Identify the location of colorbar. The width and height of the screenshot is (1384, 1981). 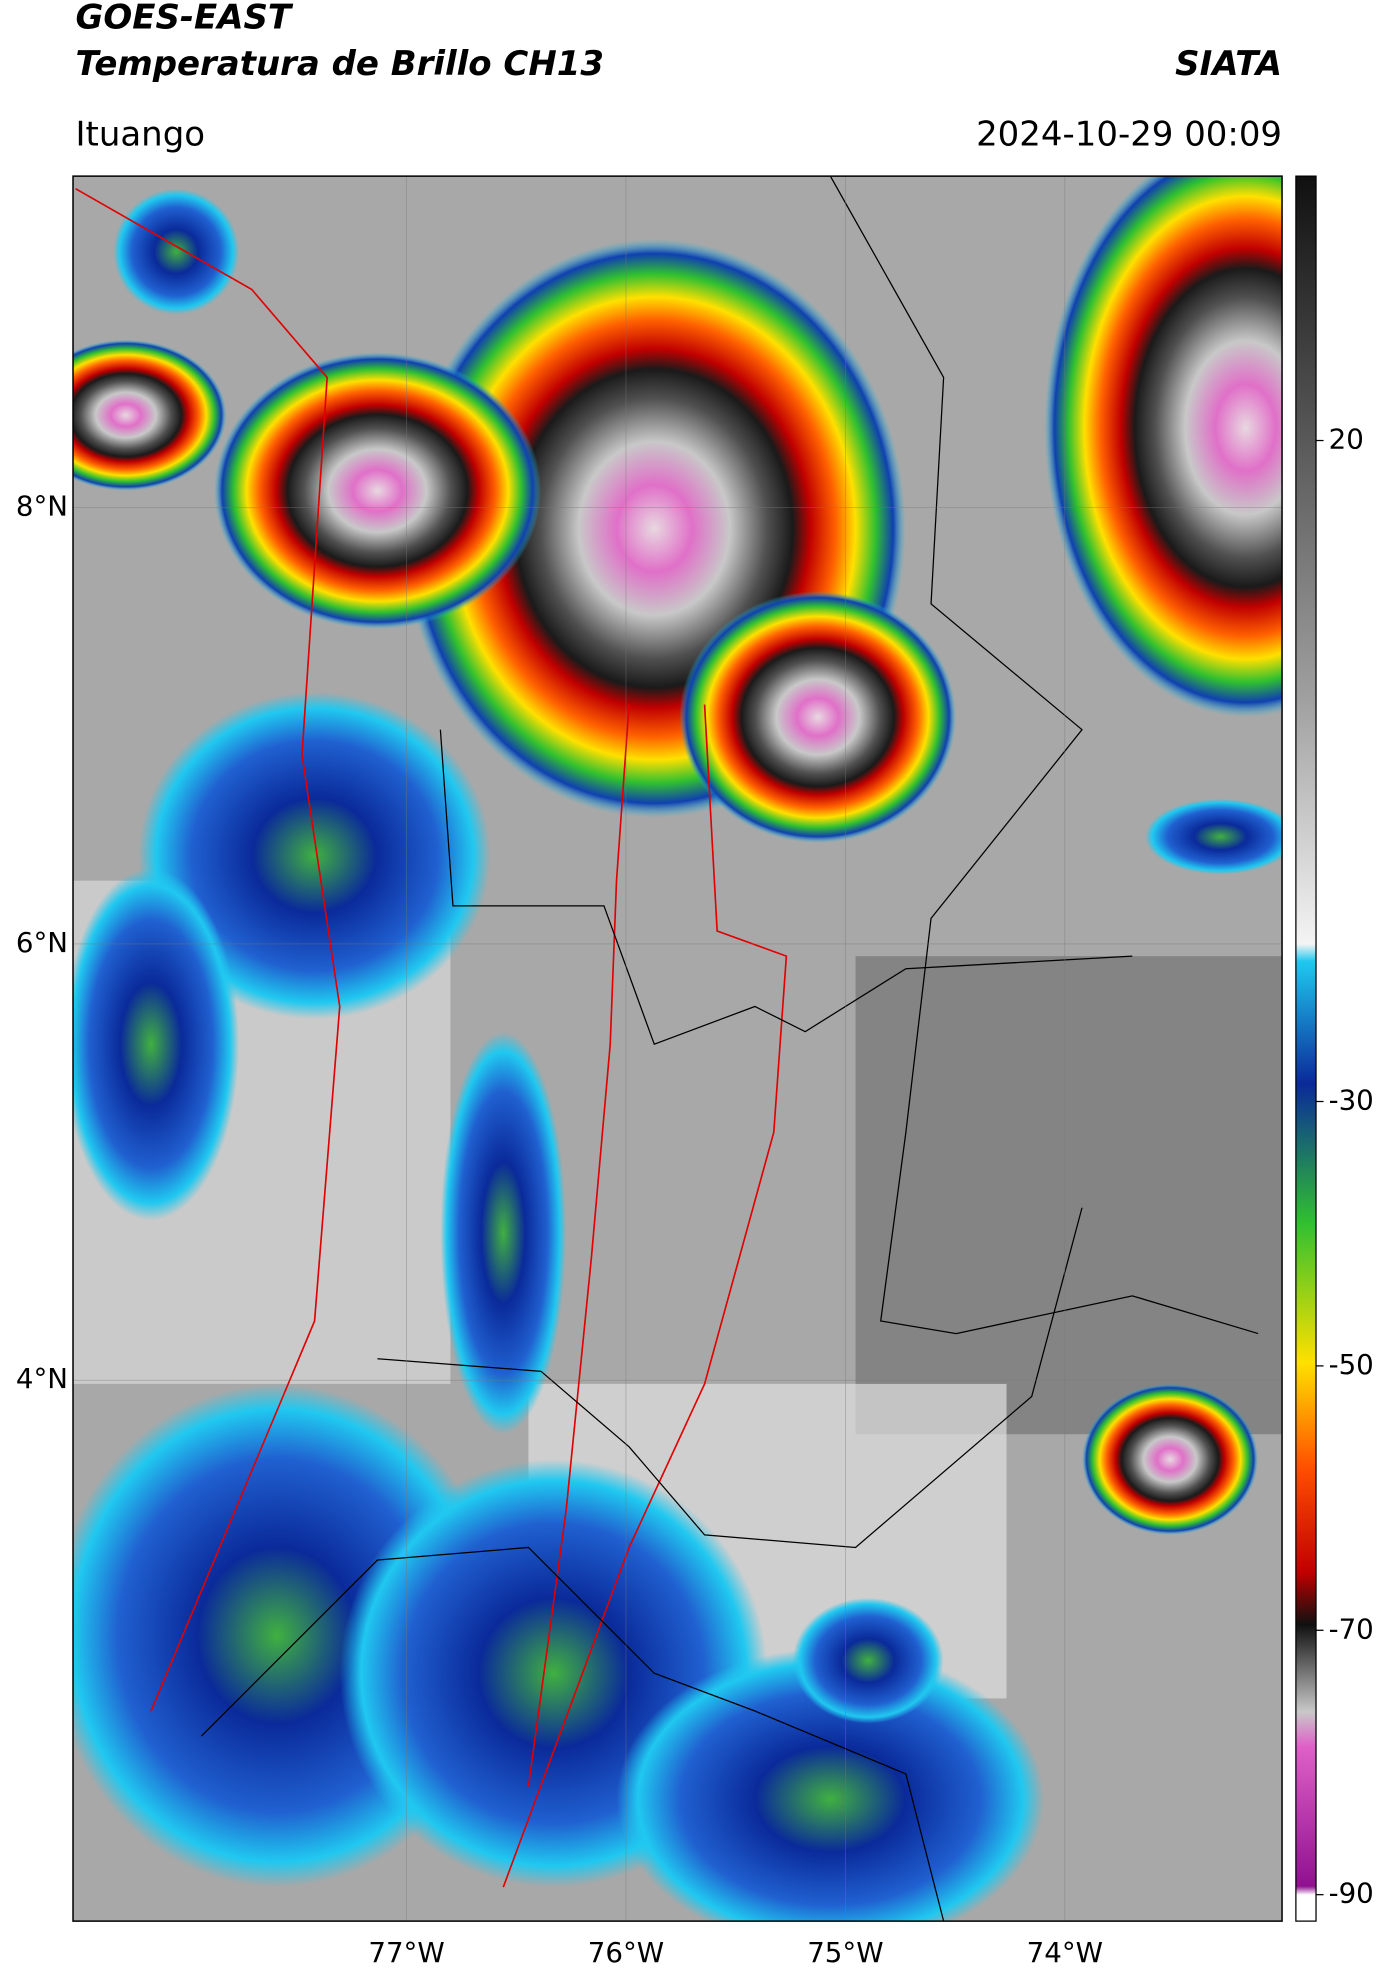
(1306, 1048).